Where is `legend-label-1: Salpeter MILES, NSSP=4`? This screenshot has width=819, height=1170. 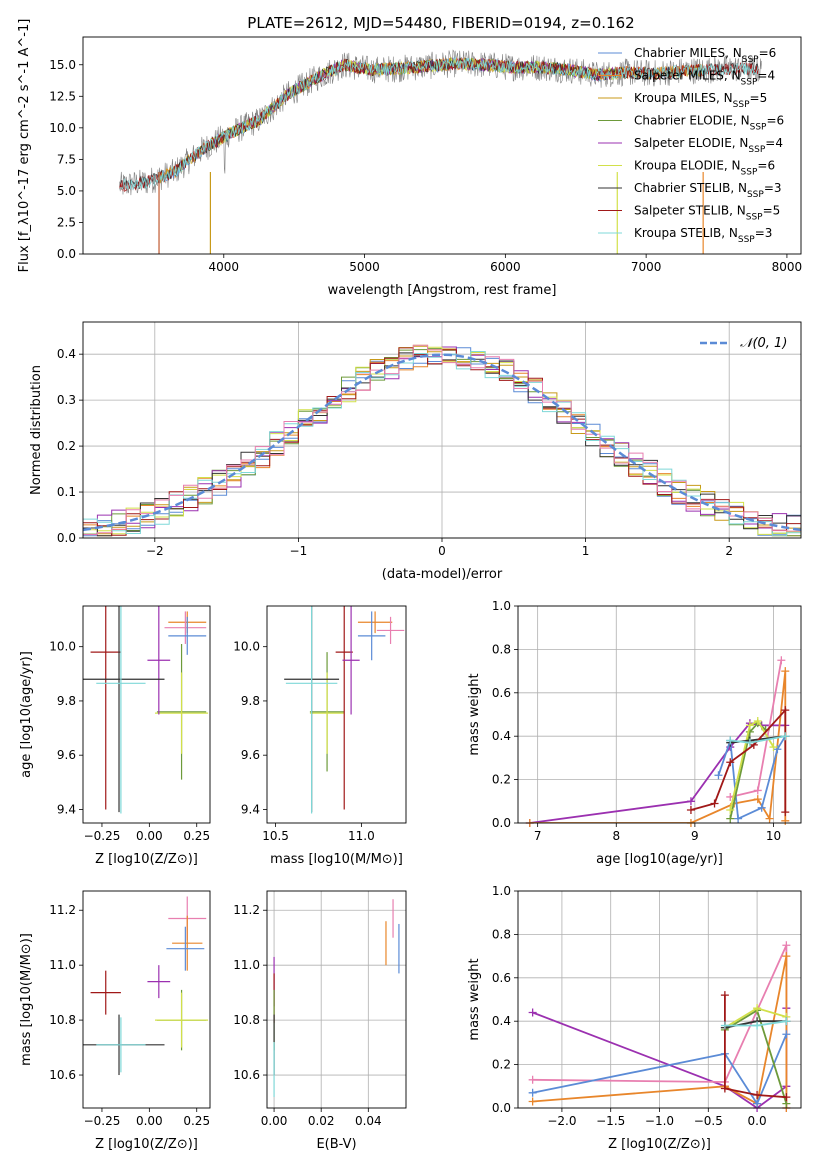
legend-label-1: Salpeter MILES, NSSP=4 is located at coordinates (704, 78).